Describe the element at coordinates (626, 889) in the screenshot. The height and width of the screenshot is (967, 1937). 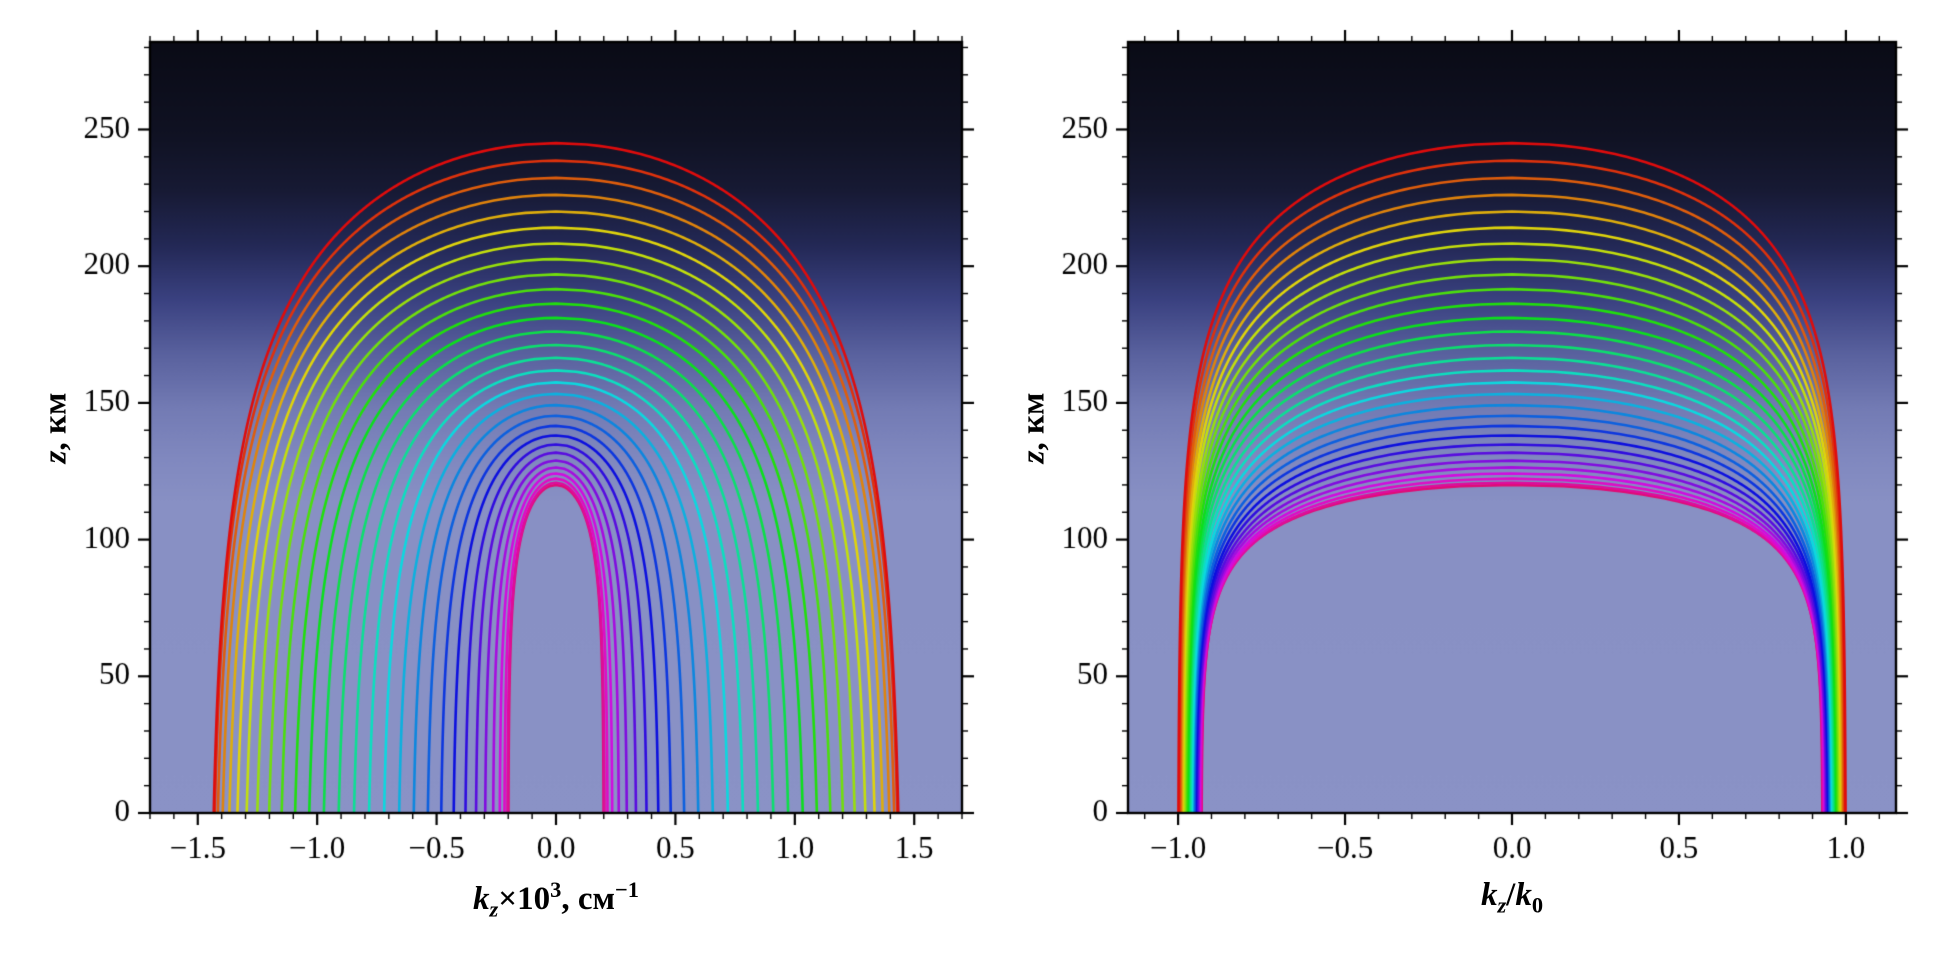
I see `axis-label-segment: −1` at that location.